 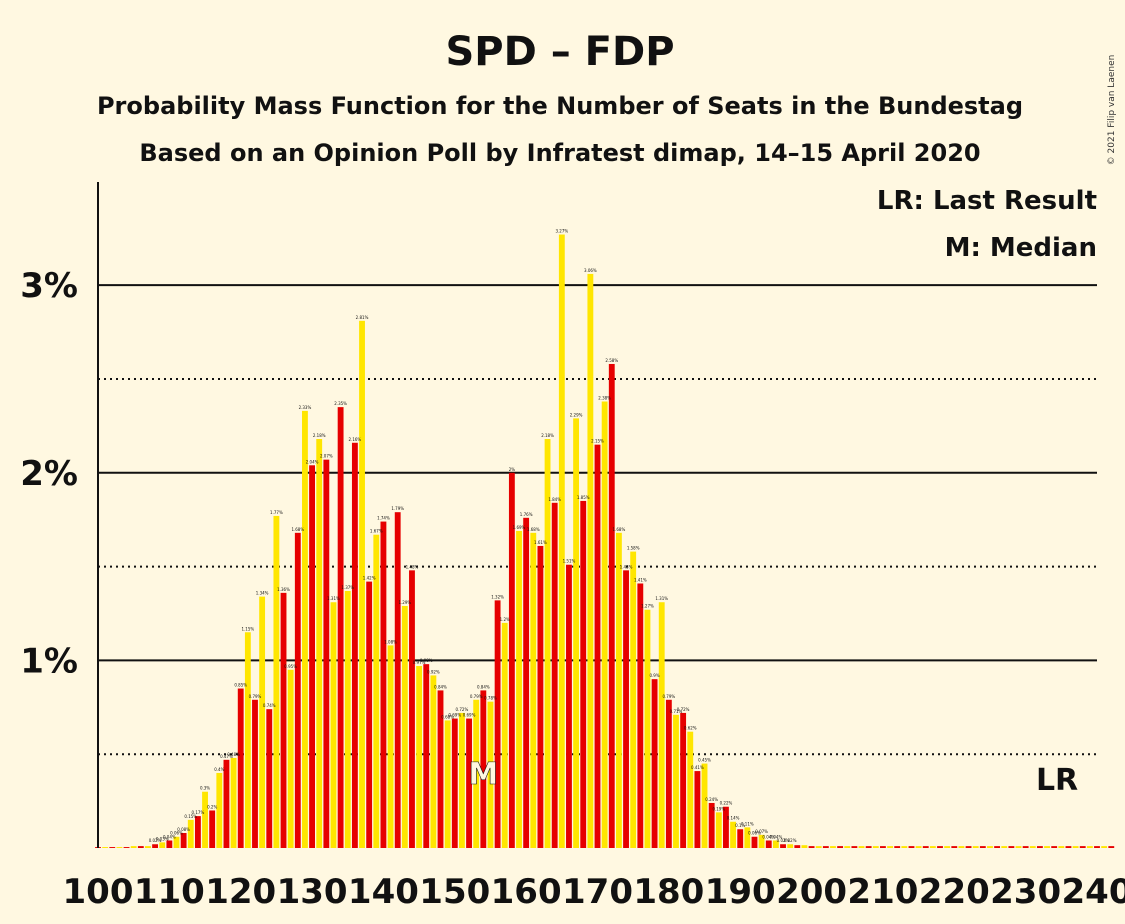 I want to click on y-tick-label: 1%, so click(x=49, y=661).